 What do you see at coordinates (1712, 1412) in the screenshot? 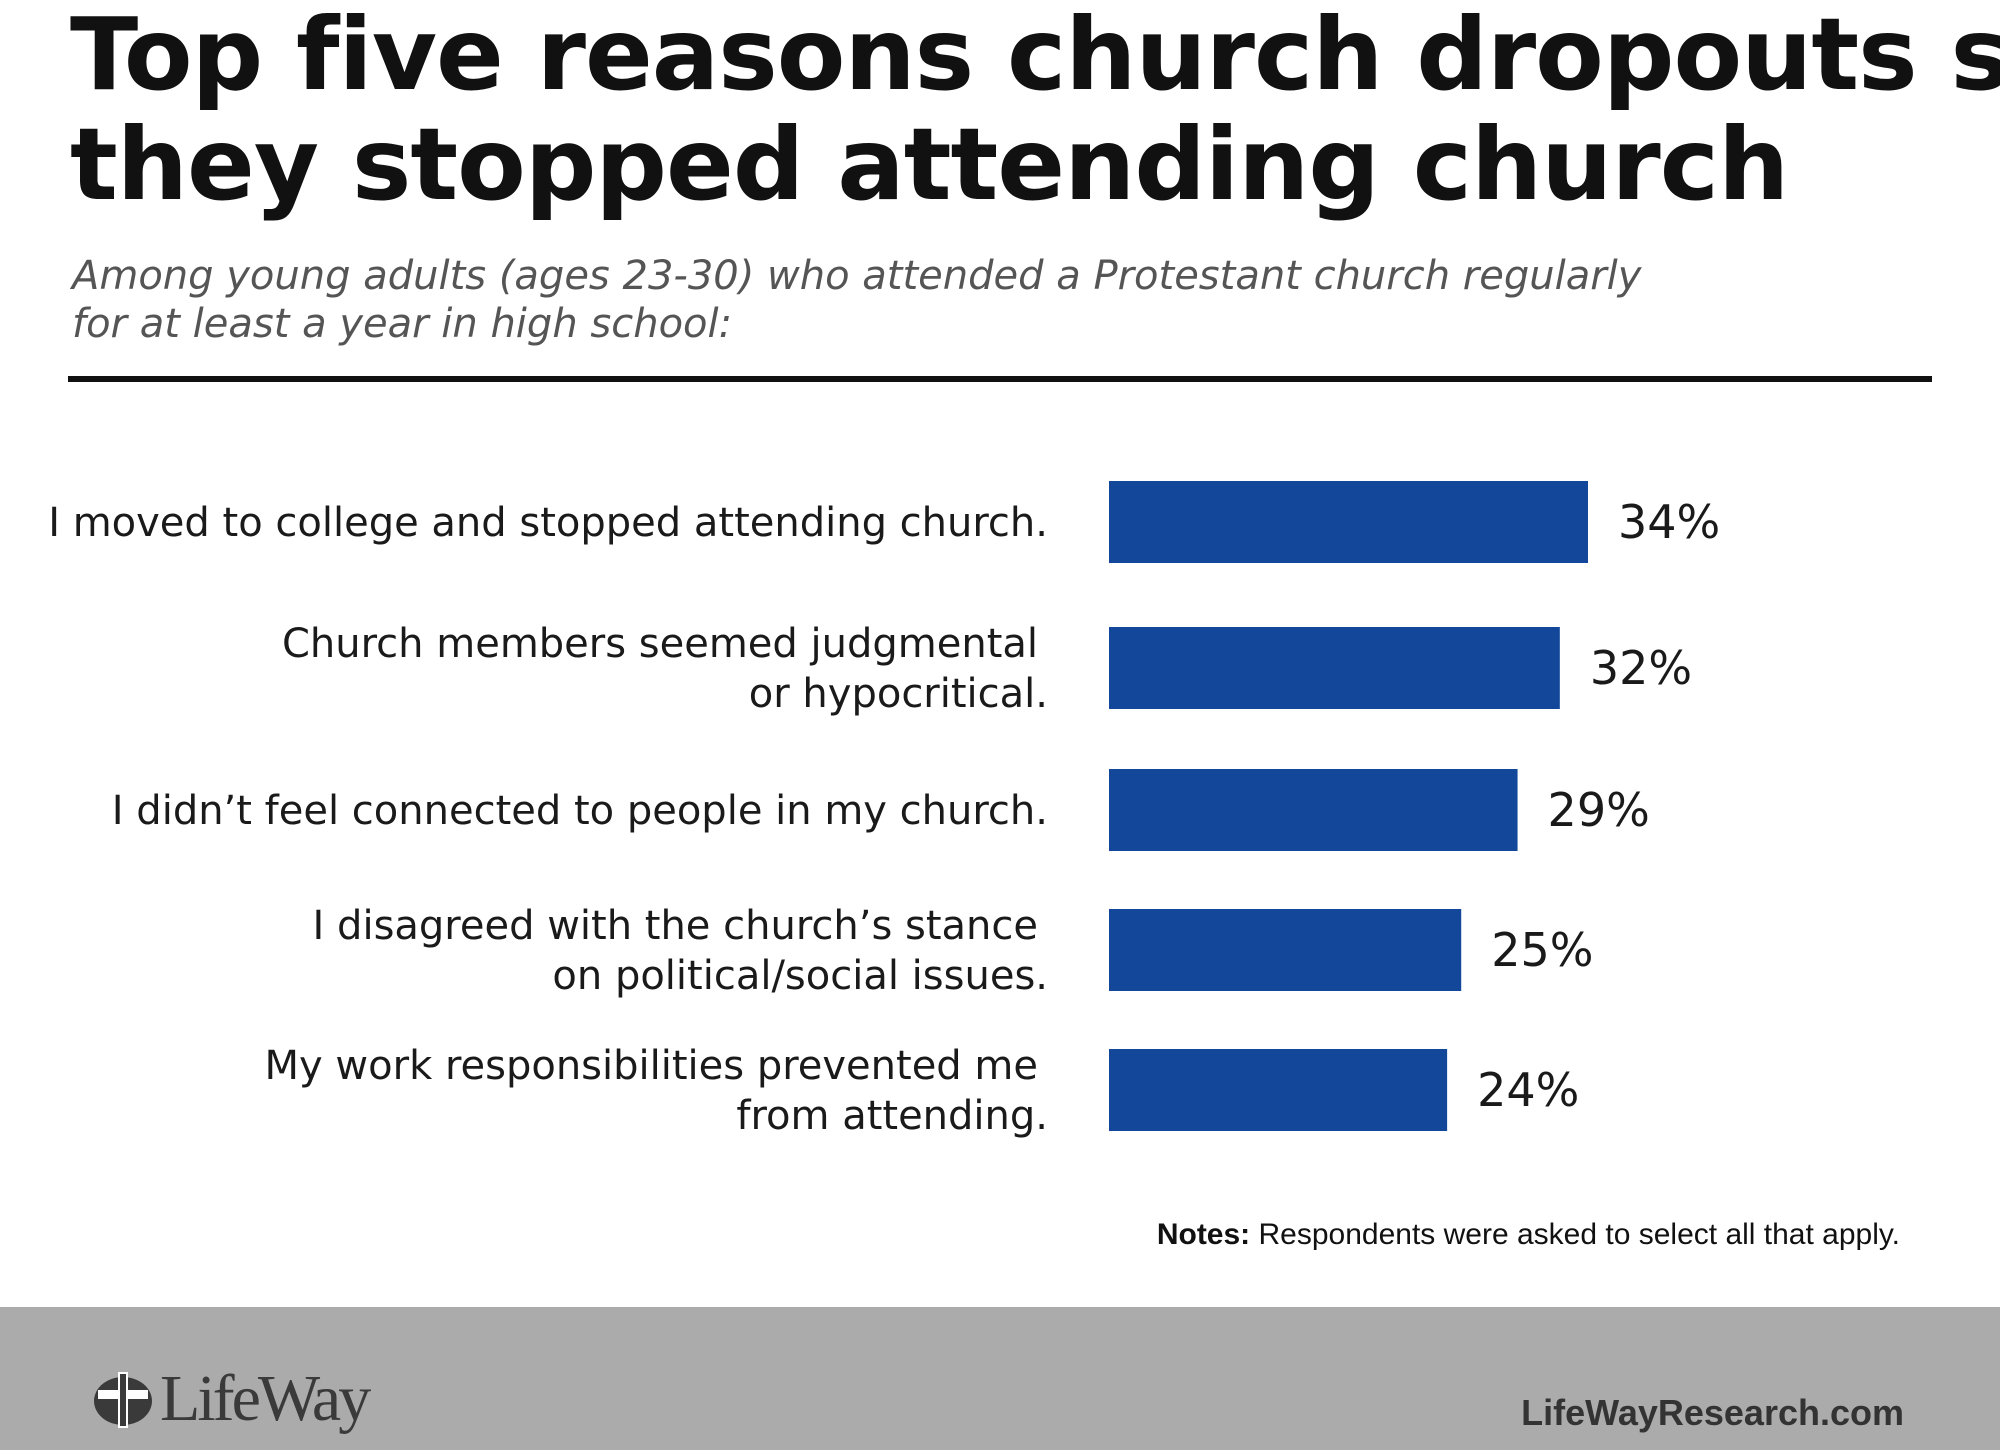
I see `website-link: LifeWayResearch.com` at bounding box center [1712, 1412].